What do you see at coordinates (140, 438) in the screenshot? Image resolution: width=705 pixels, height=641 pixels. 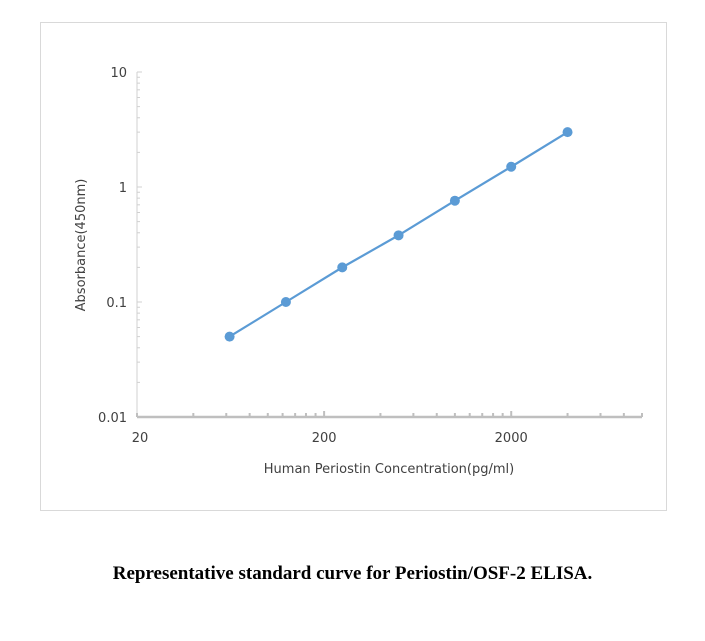 I see `x-tick-label: 20` at bounding box center [140, 438].